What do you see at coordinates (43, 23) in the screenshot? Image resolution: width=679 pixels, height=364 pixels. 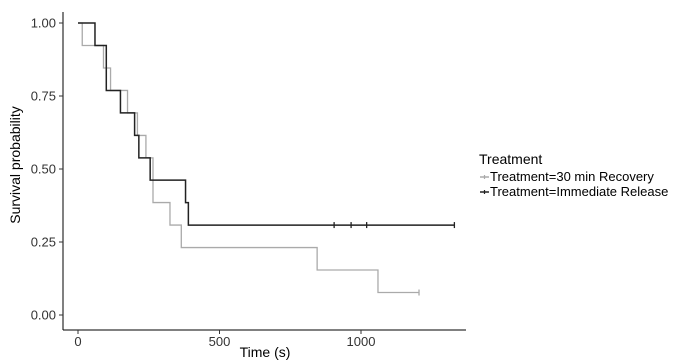 I see `y-tick-label: 1.00` at bounding box center [43, 23].